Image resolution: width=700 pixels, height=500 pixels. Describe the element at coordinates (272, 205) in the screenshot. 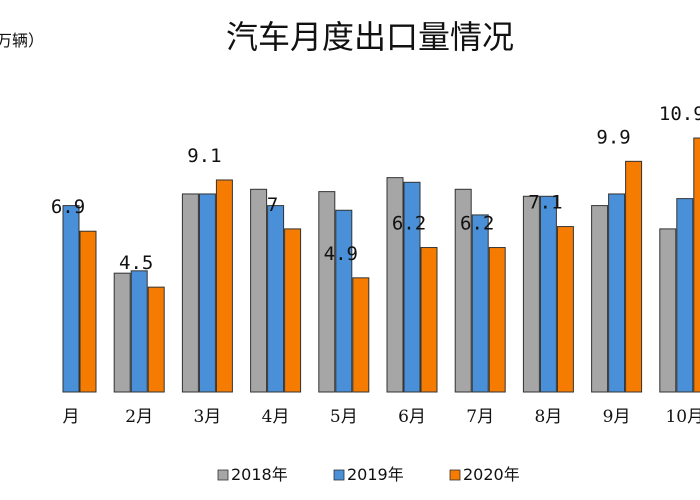

I see `data-label-2020-4: 7` at that location.